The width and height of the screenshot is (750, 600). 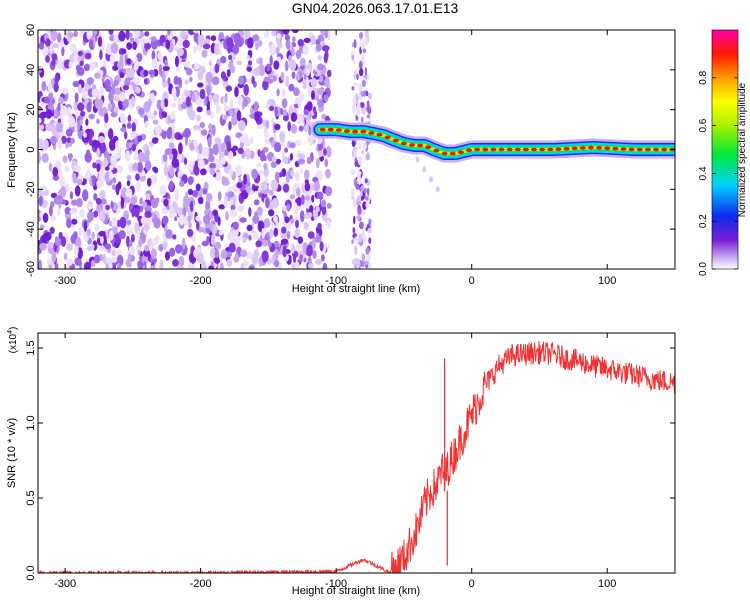 I want to click on x-tick-label: -300, so click(x=65, y=584).